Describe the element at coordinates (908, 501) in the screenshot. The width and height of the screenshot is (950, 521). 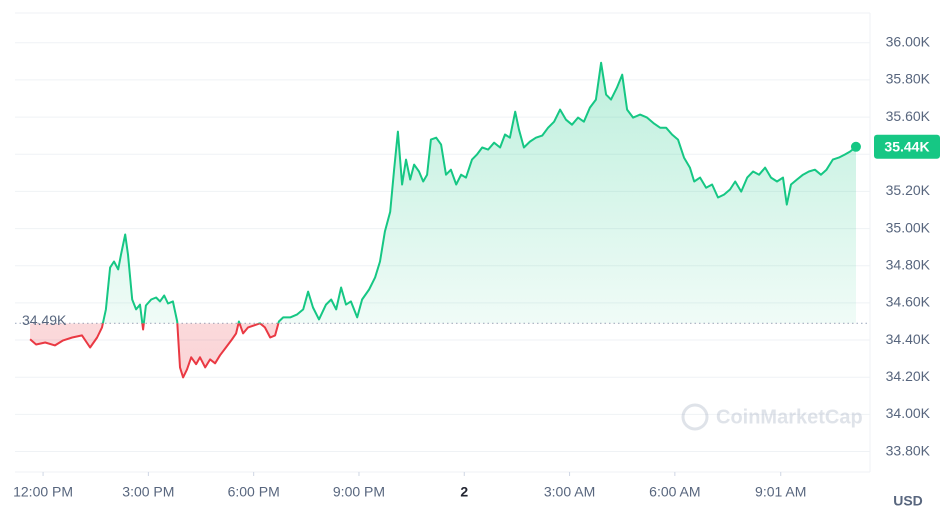
I see `currency-label: USD` at that location.